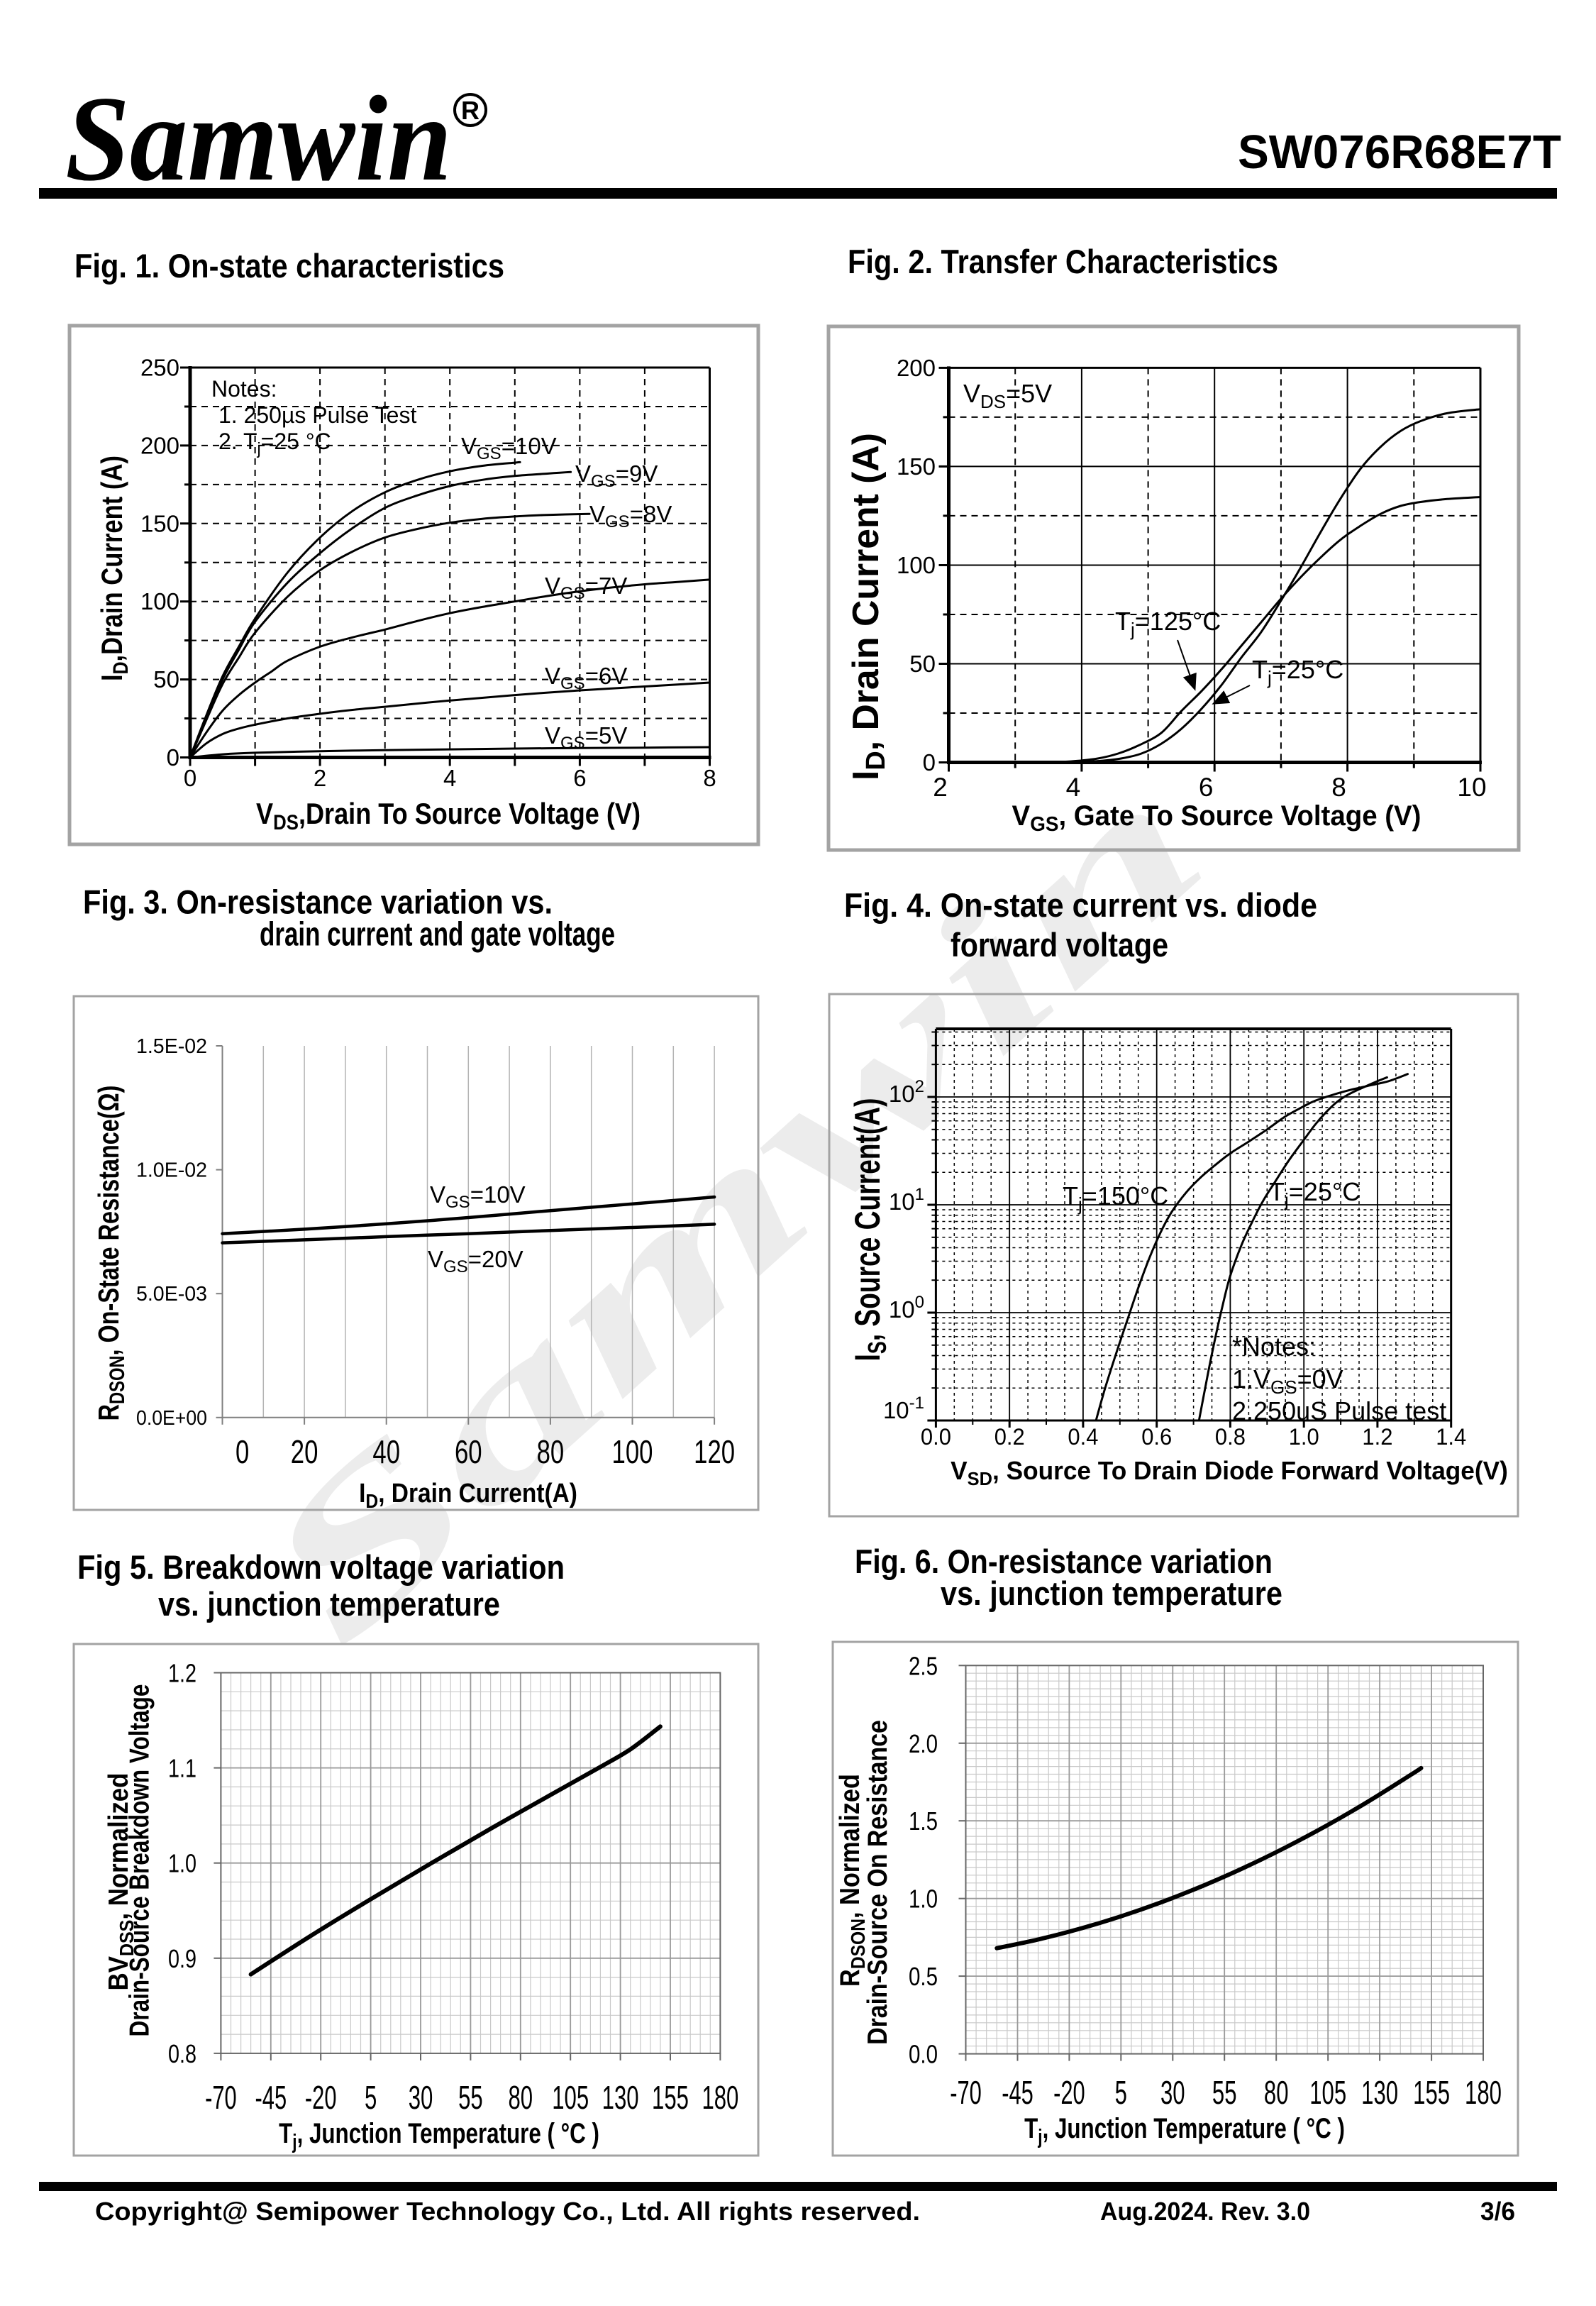 The width and height of the screenshot is (1596, 2306). What do you see at coordinates (1274, 1346) in the screenshot?
I see `svg-text: *Notes:` at bounding box center [1274, 1346].